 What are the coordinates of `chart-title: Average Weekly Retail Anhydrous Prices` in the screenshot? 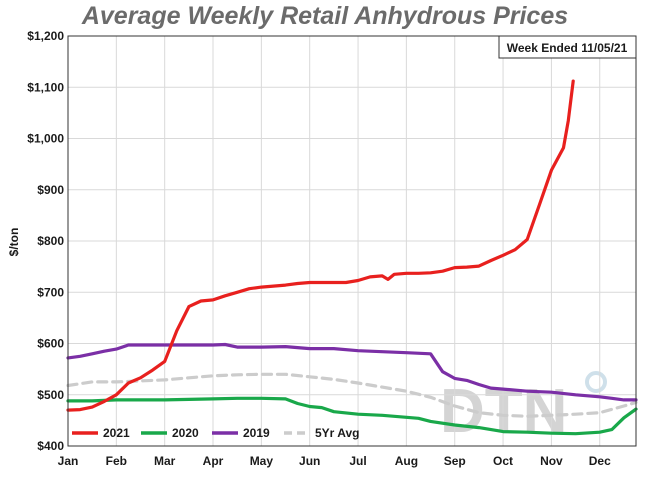 It's located at (325, 16).